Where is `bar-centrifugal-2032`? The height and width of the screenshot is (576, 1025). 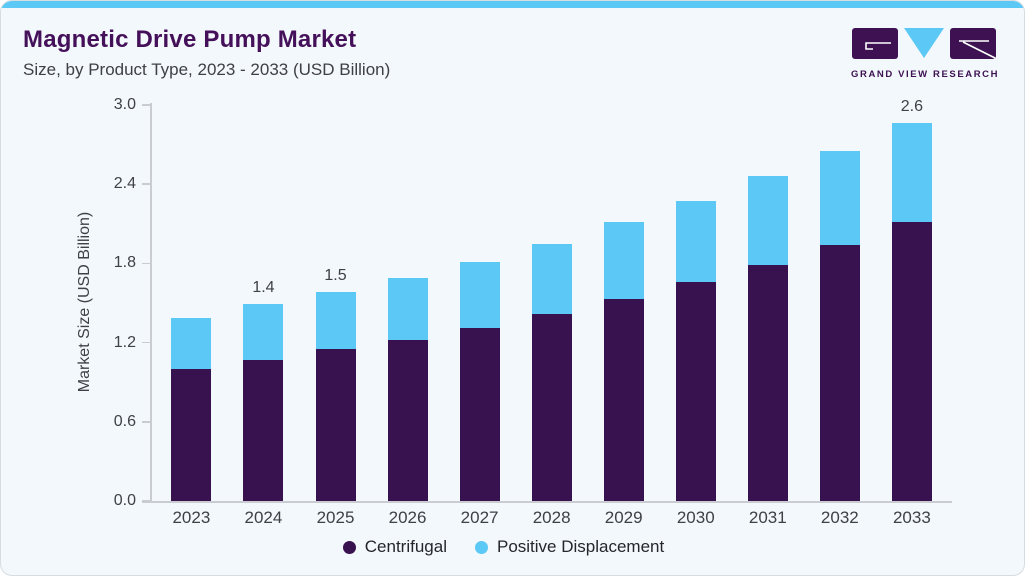
bar-centrifugal-2032 is located at coordinates (839, 372).